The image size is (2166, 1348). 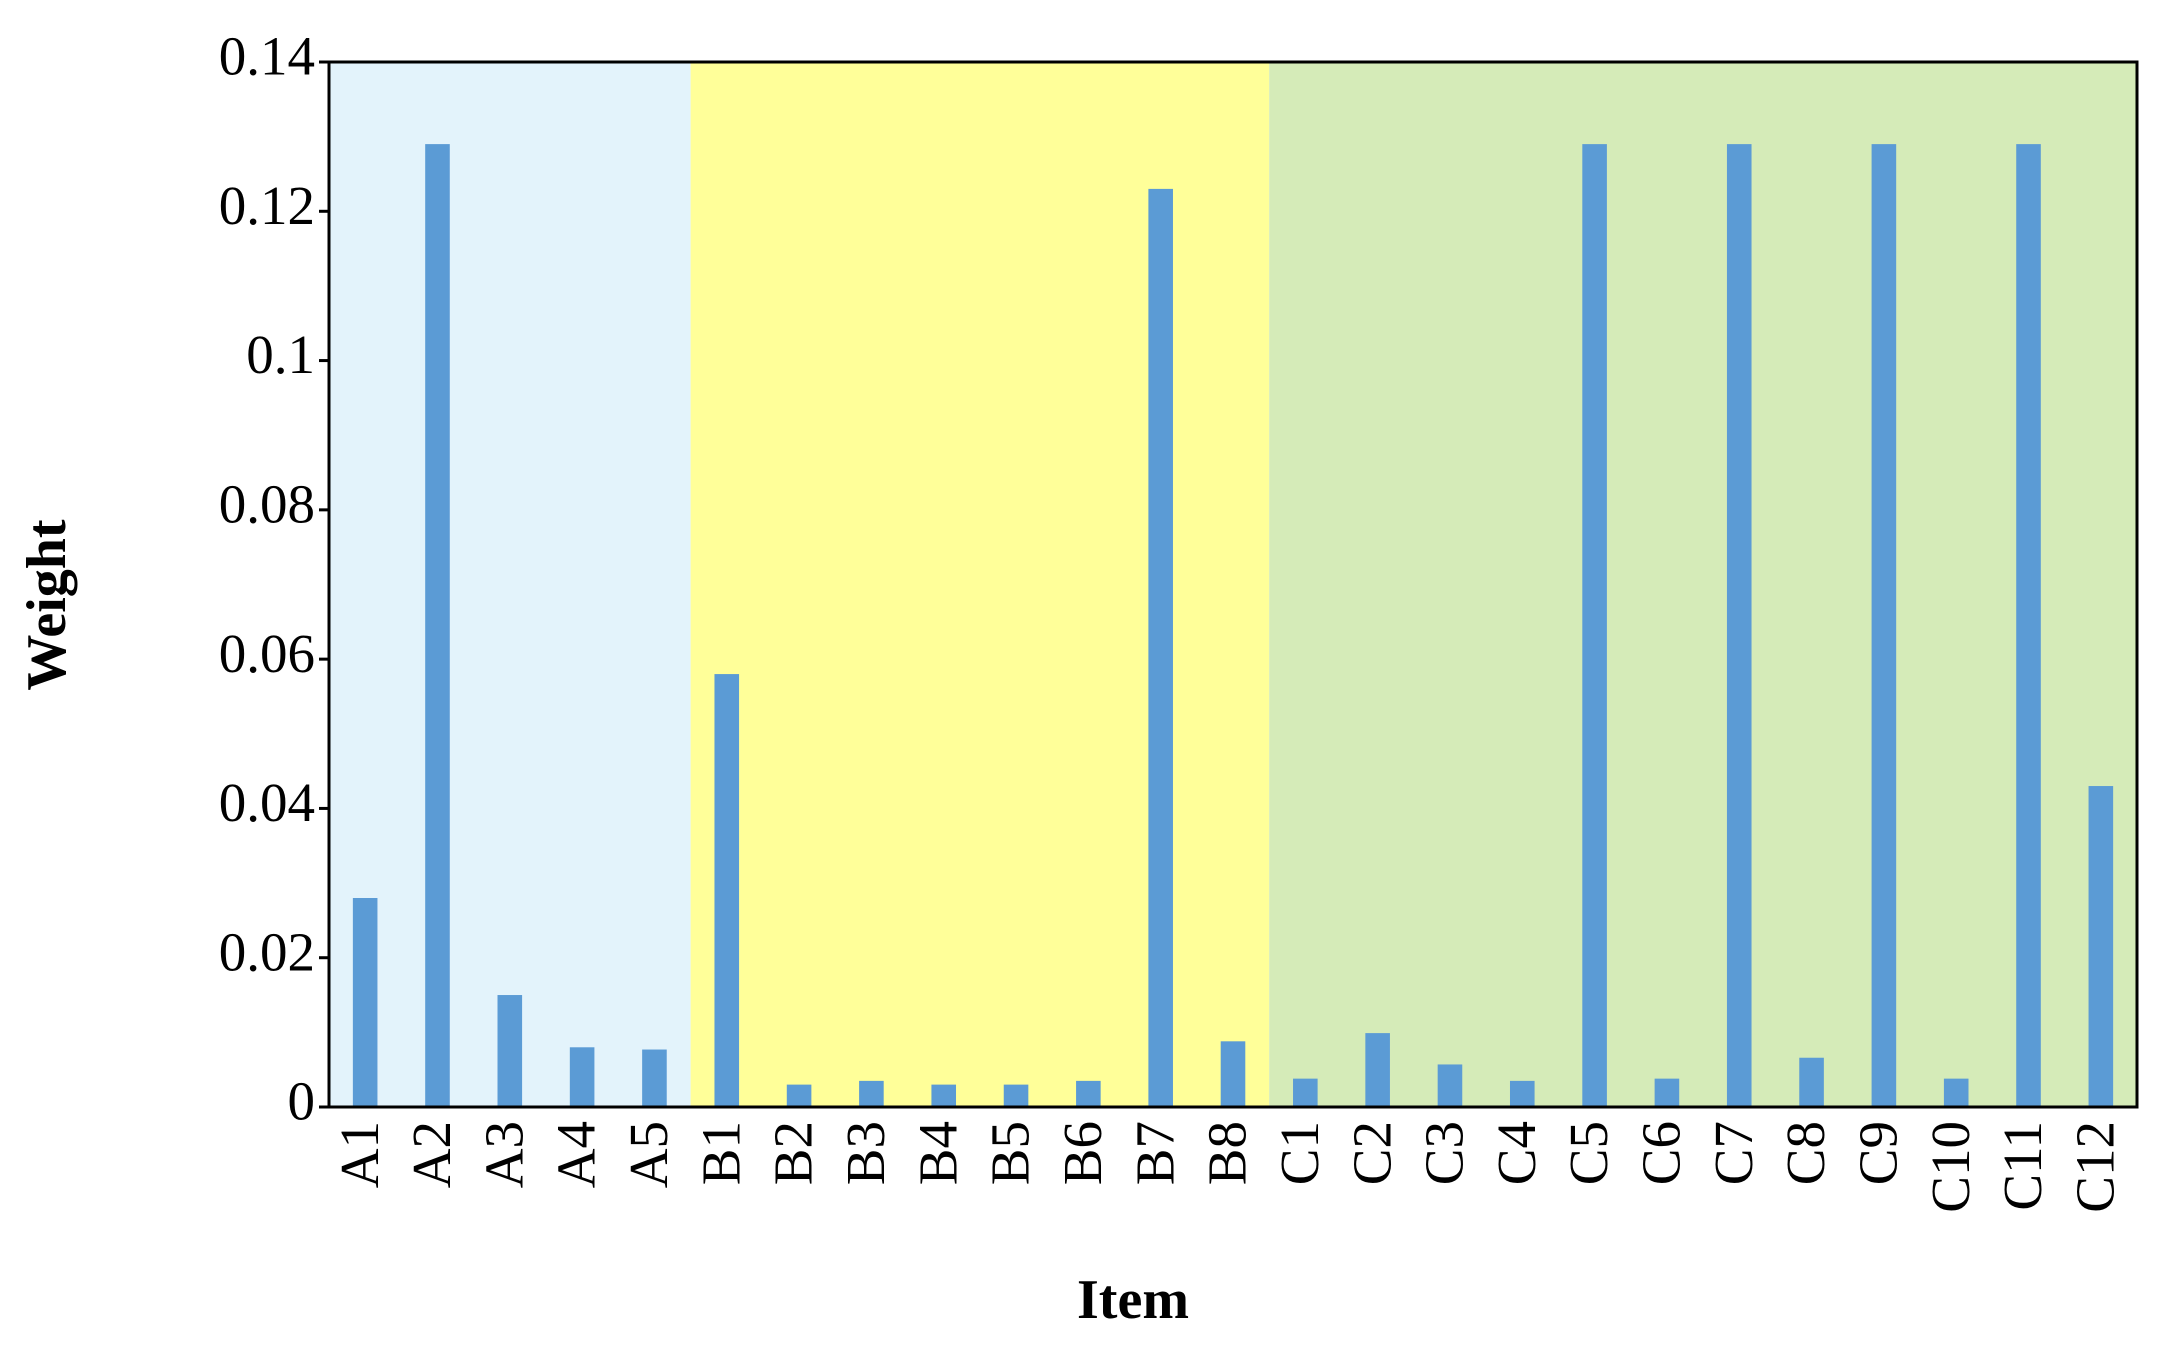 What do you see at coordinates (937, 1153) in the screenshot?
I see `x-tick-label: B4` at bounding box center [937, 1153].